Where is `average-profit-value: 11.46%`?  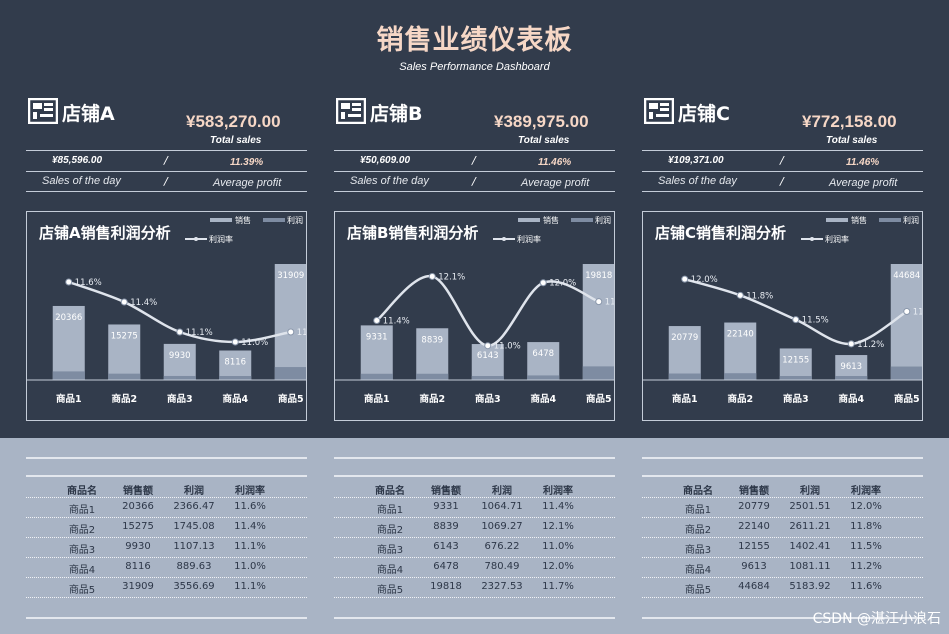 average-profit-value: 11.46% is located at coordinates (863, 162).